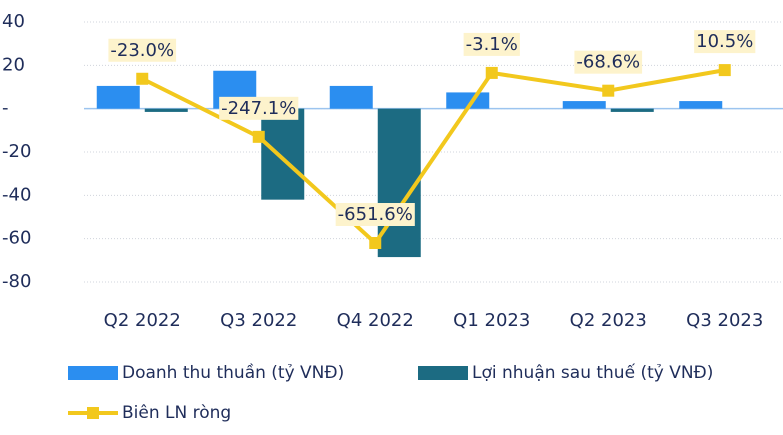 This screenshot has height=435, width=783. Describe the element at coordinates (608, 320) in the screenshot. I see `x-tick-label: Q2 2023` at that location.